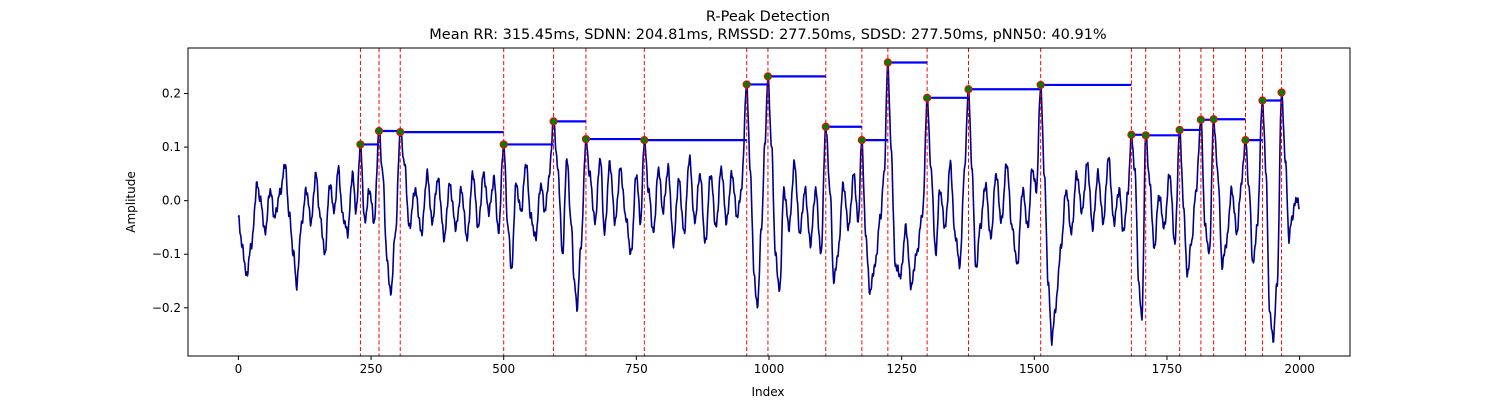  Describe the element at coordinates (171, 94) in the screenshot. I see `y-tick-label-4: 0.2` at that location.